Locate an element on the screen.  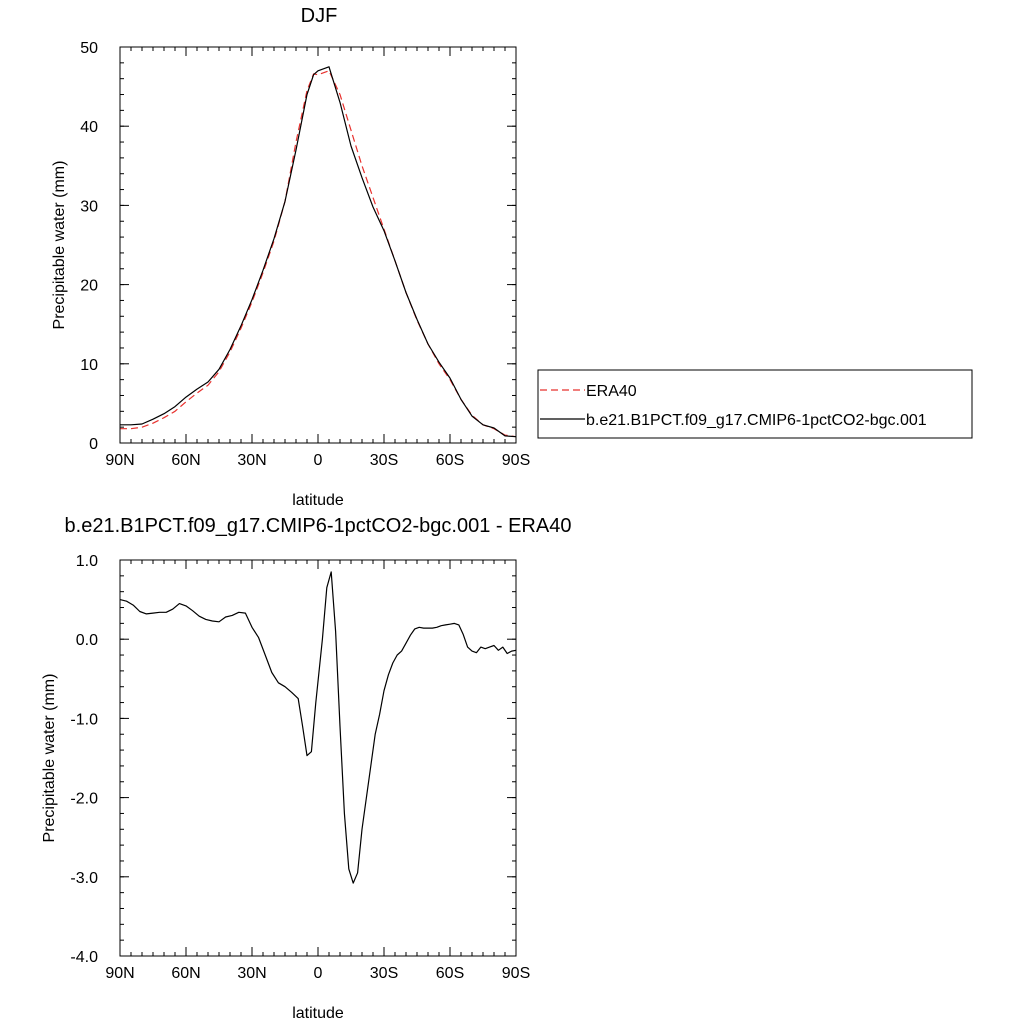
y-tick-label: 10 is located at coordinates (89, 365).